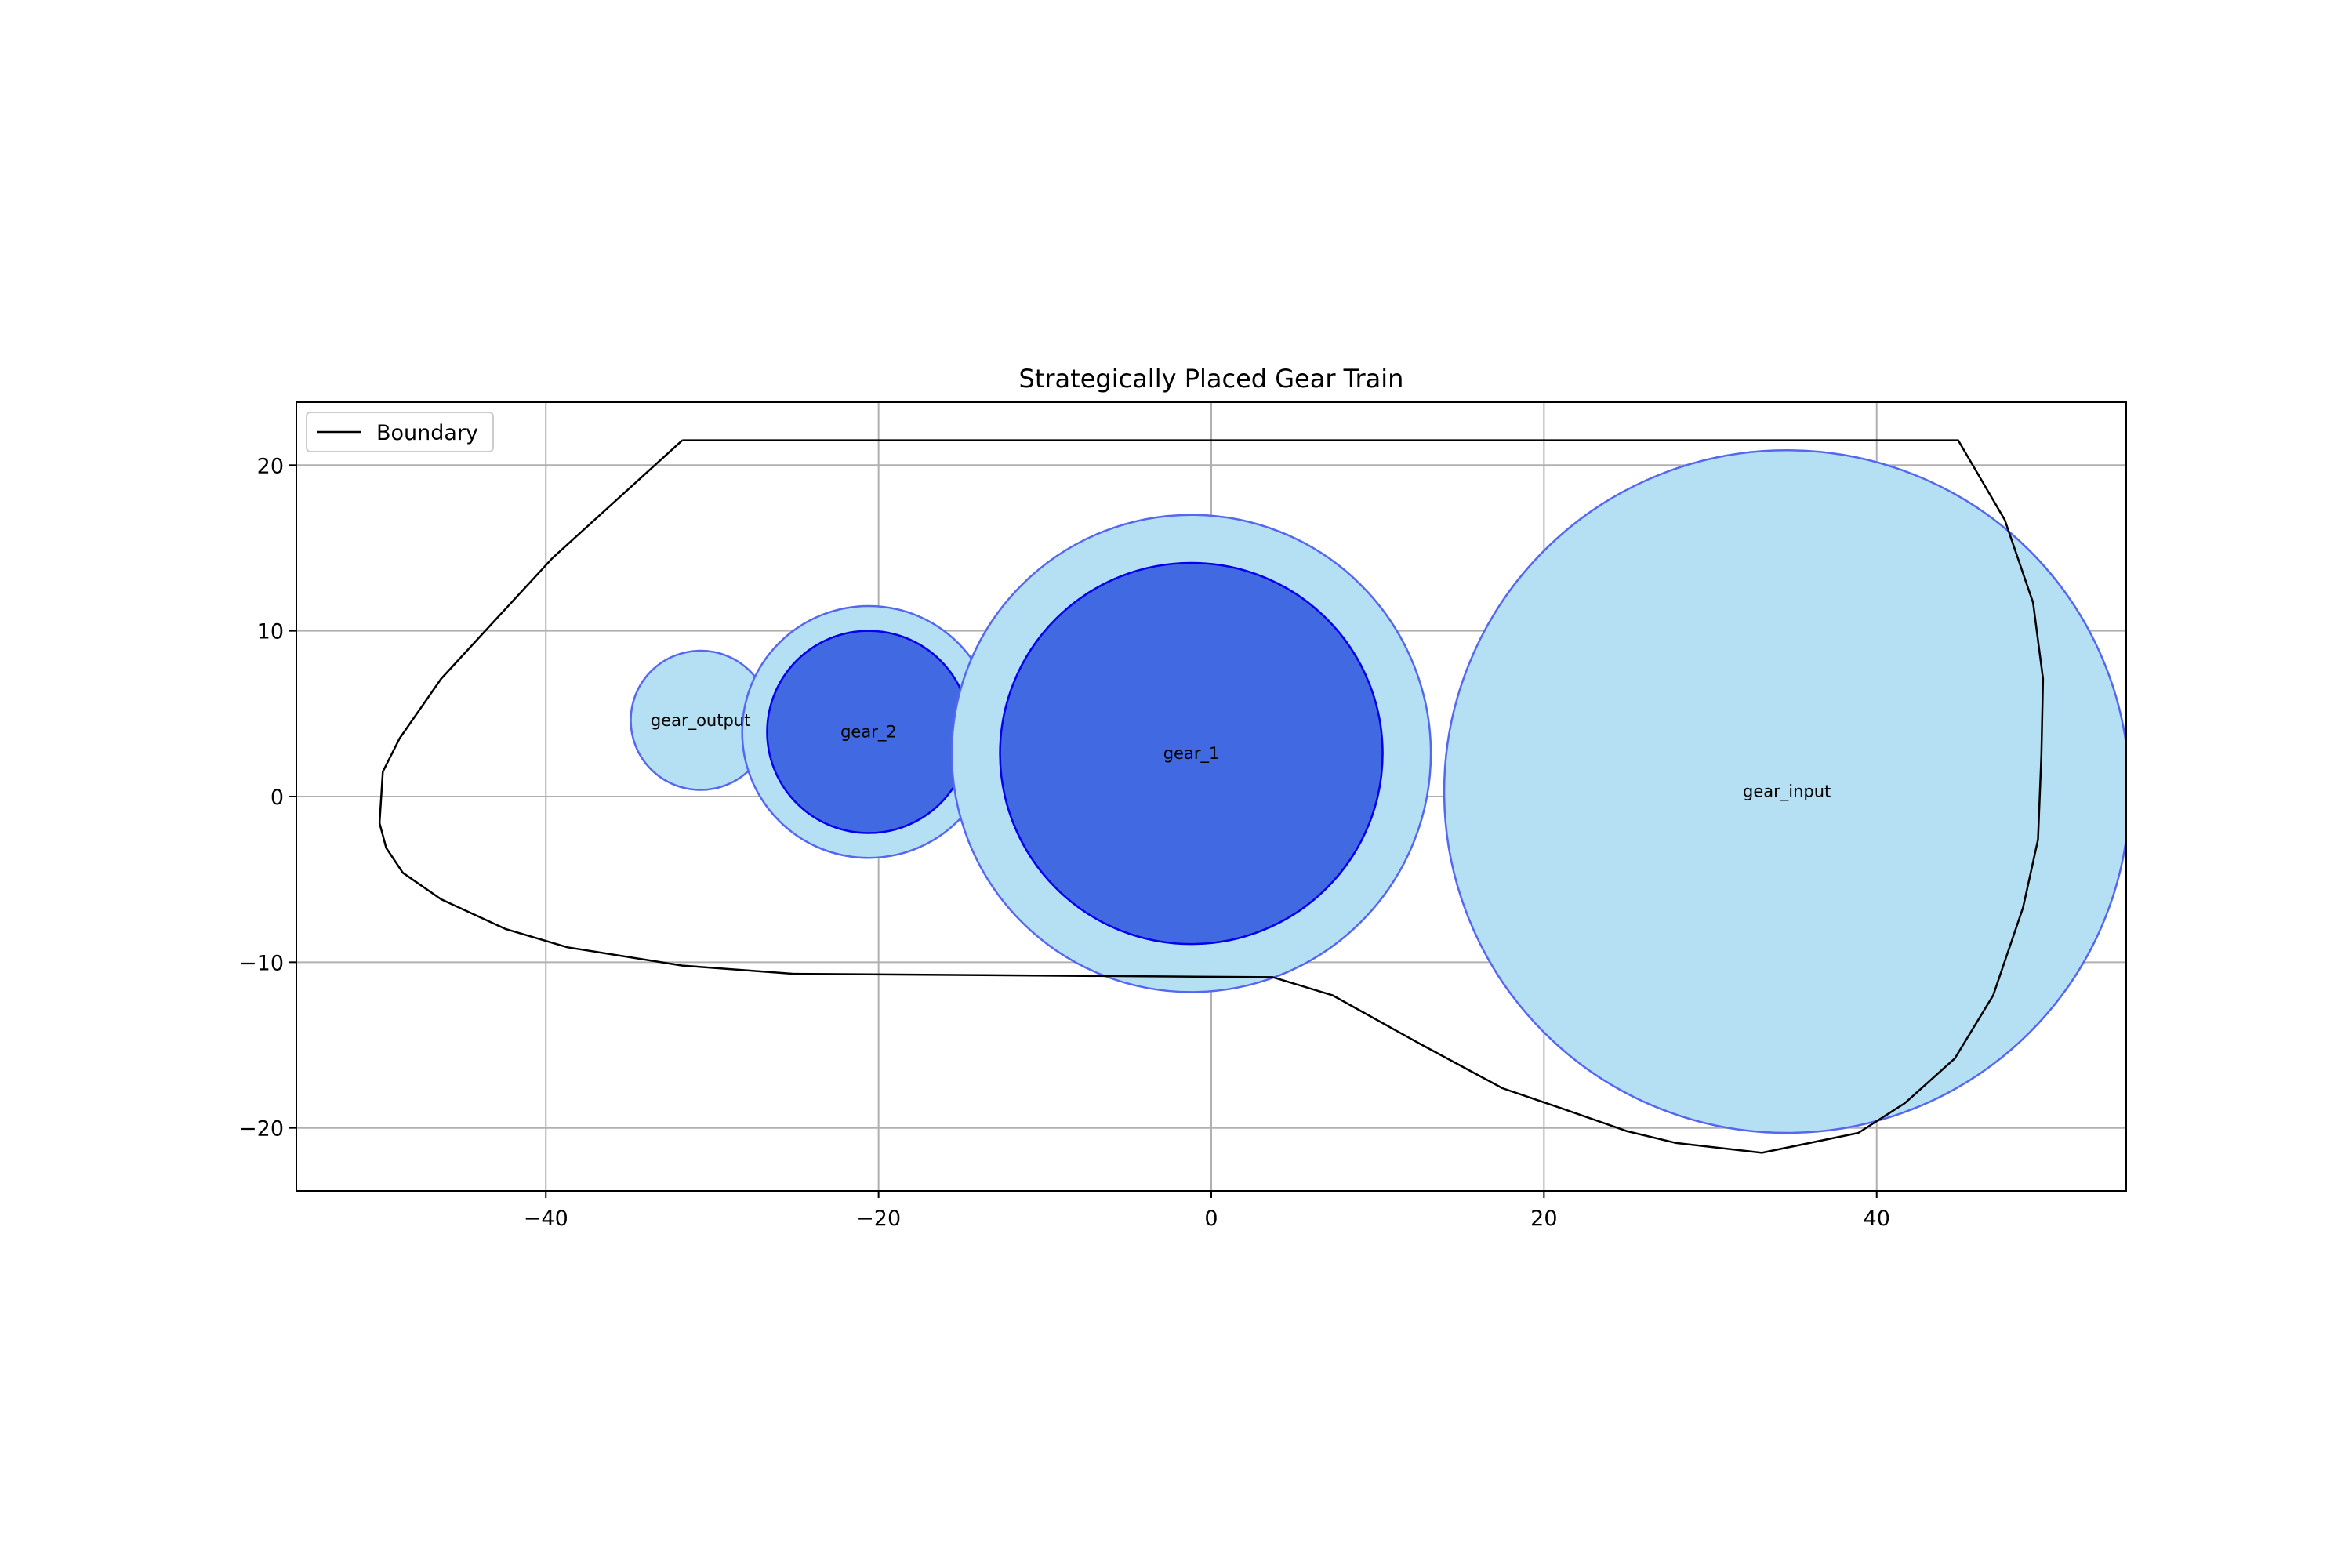 This screenshot has width=2352, height=1568. Describe the element at coordinates (1877, 1219) in the screenshot. I see `x-tick-label: 40` at that location.